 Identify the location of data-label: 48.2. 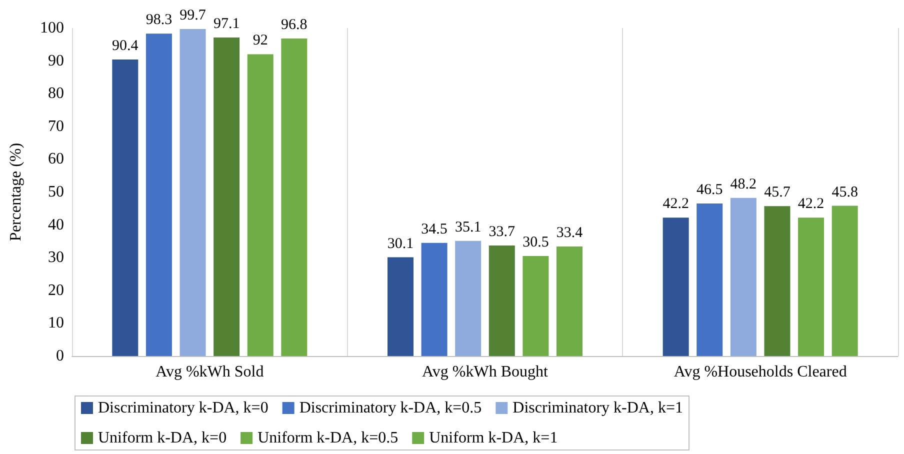
(743, 184).